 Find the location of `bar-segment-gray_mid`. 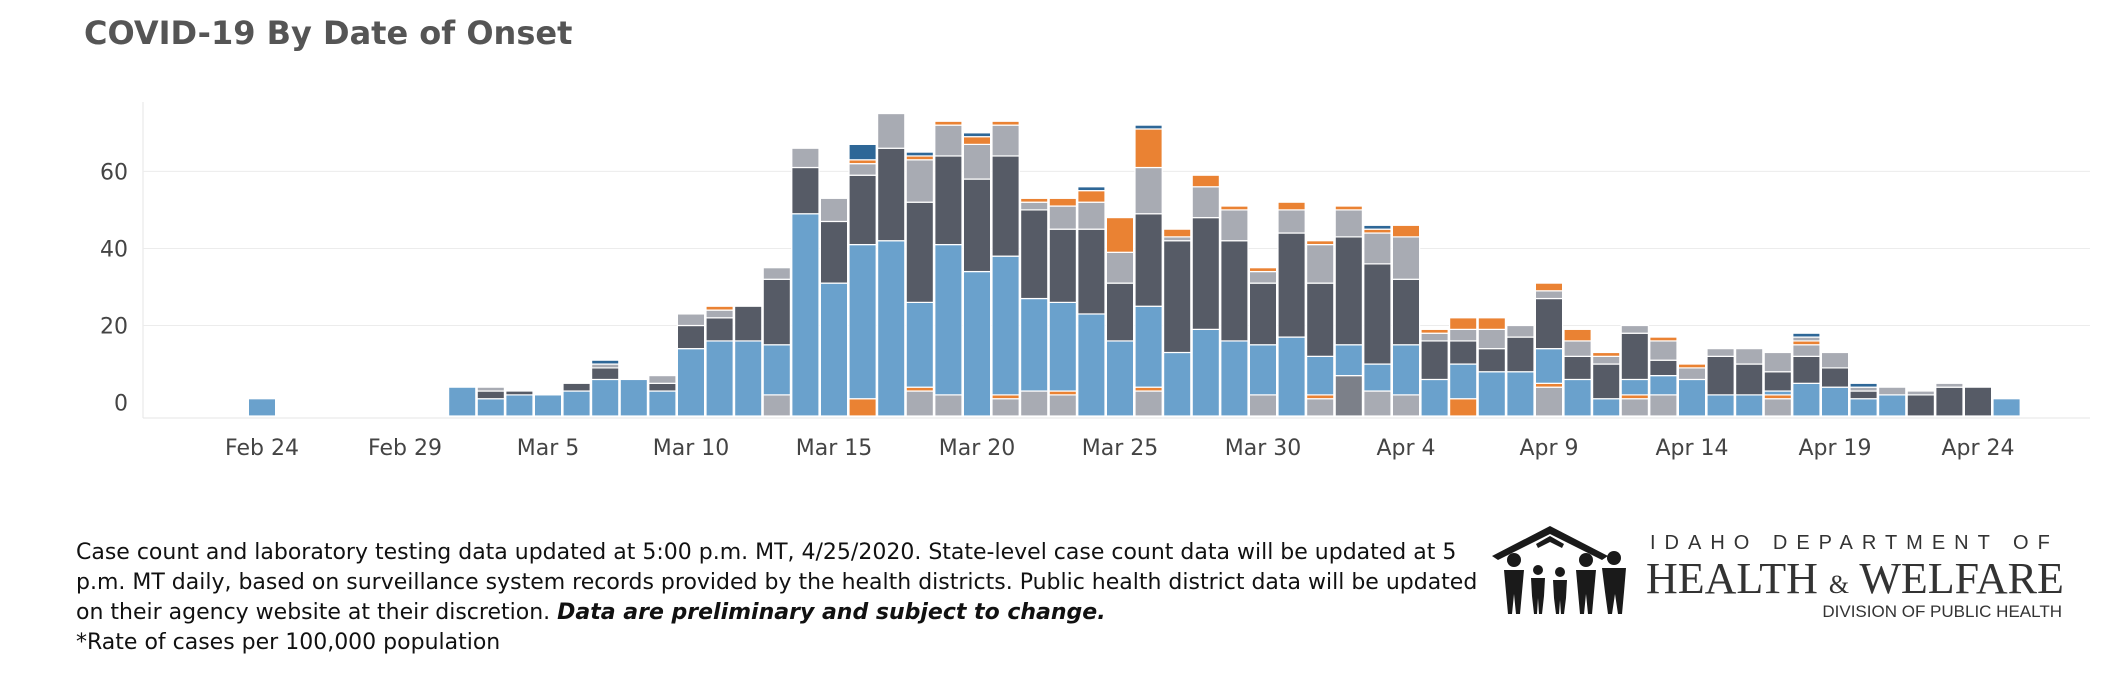

bar-segment-gray_mid is located at coordinates (1348, 396).